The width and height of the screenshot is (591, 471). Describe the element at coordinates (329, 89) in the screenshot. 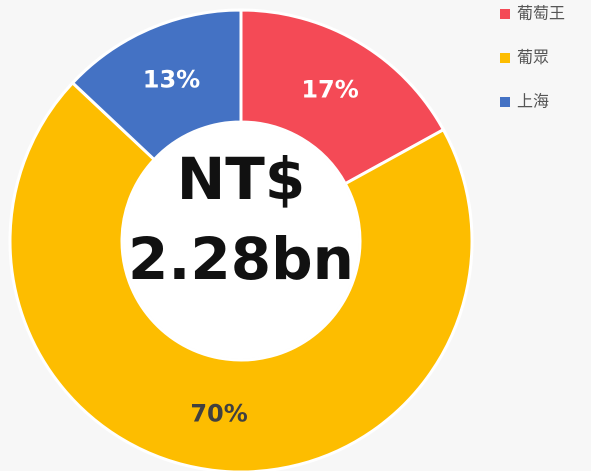

I see `value-label: 17%` at that location.